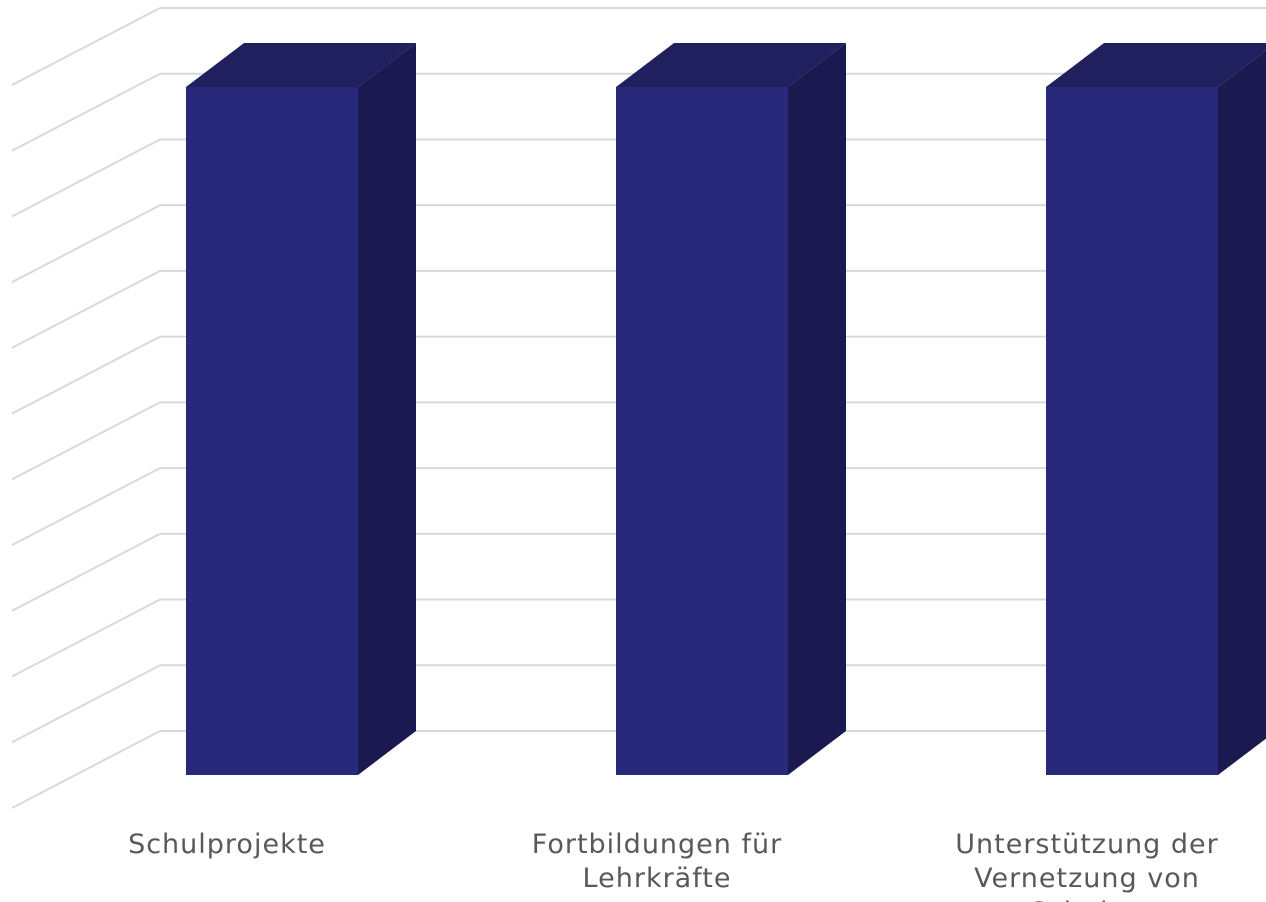  I want to click on category-label-fortbildungen: Fortbildungen für Lehrkräfte, so click(657, 861).